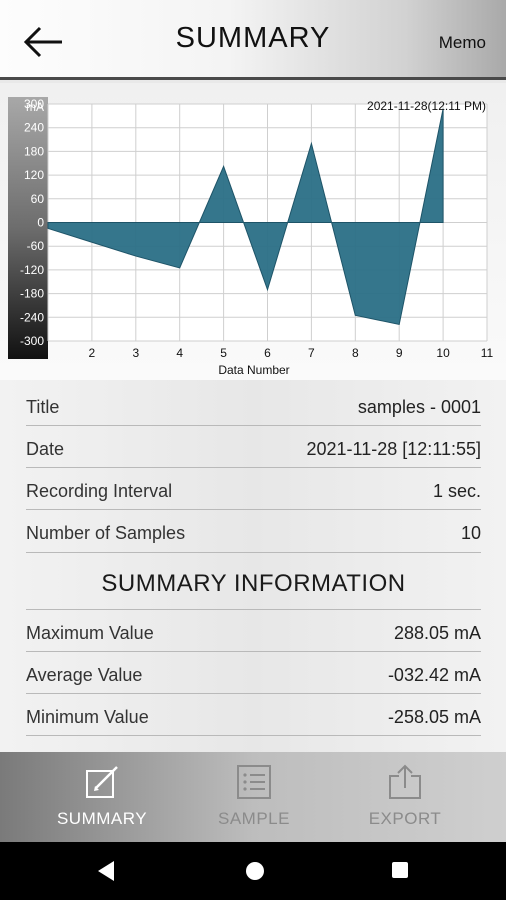 The image size is (506, 900). Describe the element at coordinates (267, 353) in the screenshot. I see `x-tick-label: 6` at that location.